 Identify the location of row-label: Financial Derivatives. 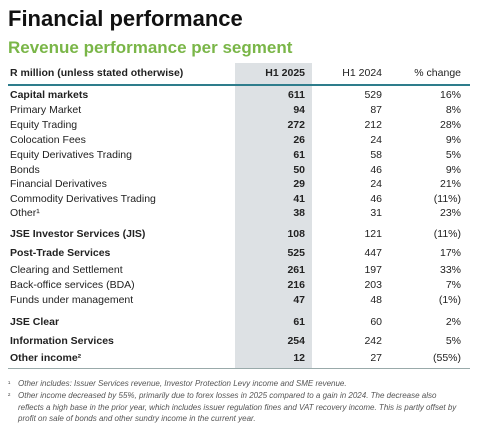
(58, 184).